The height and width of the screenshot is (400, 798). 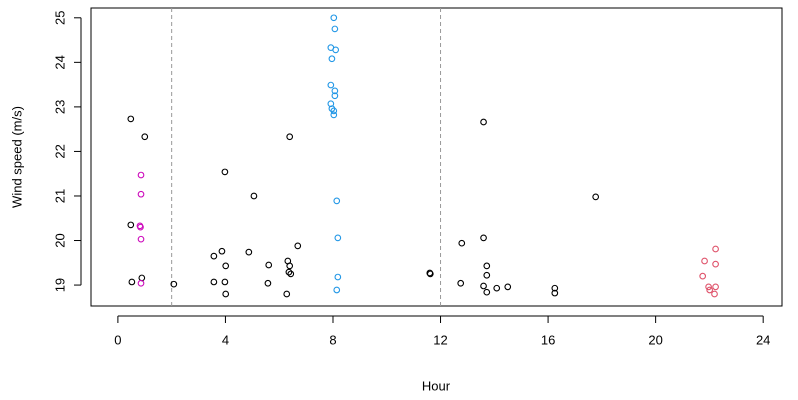 I want to click on x-axis-title: Hour, so click(x=436, y=385).